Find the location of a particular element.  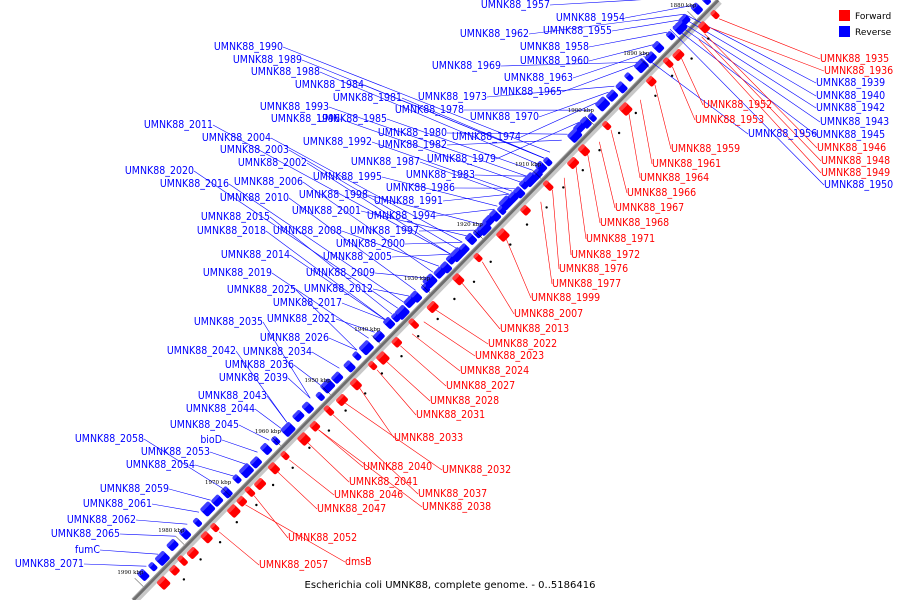

tick-label: 1910 kbp is located at coordinates (528, 165).